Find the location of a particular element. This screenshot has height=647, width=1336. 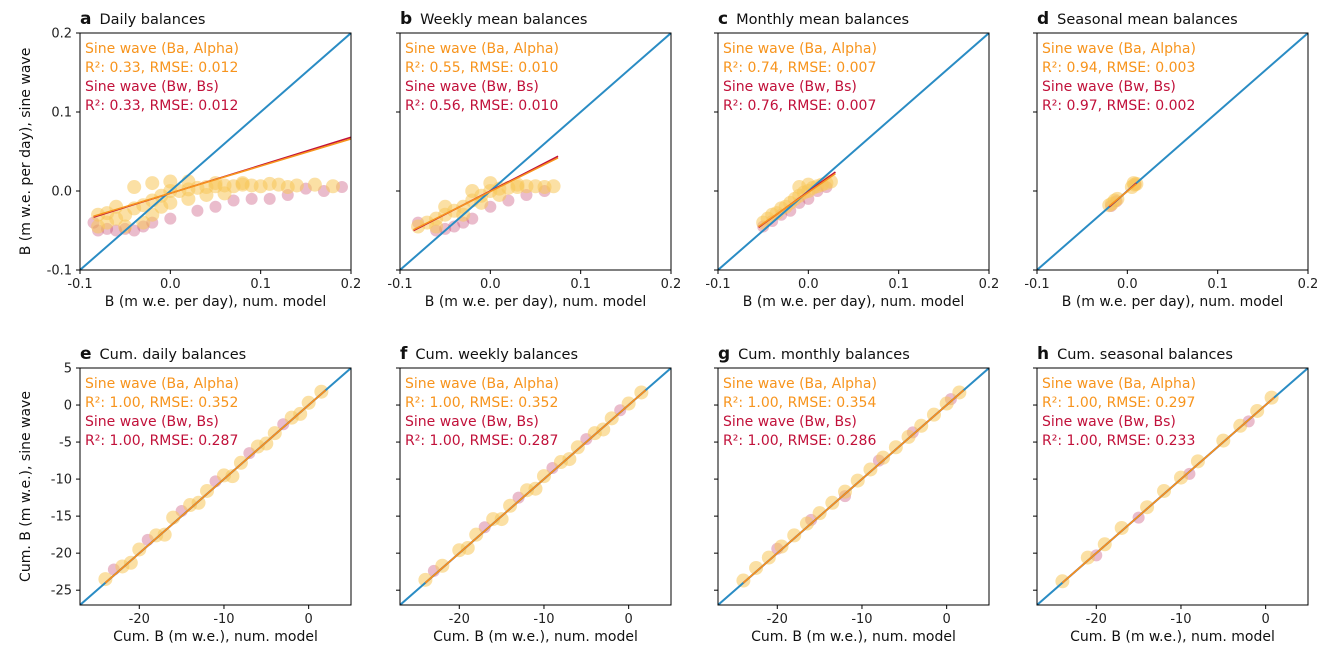

legend-series-b-stats: R²: 1.00, RMSE: 0.286 is located at coordinates (799, 441).